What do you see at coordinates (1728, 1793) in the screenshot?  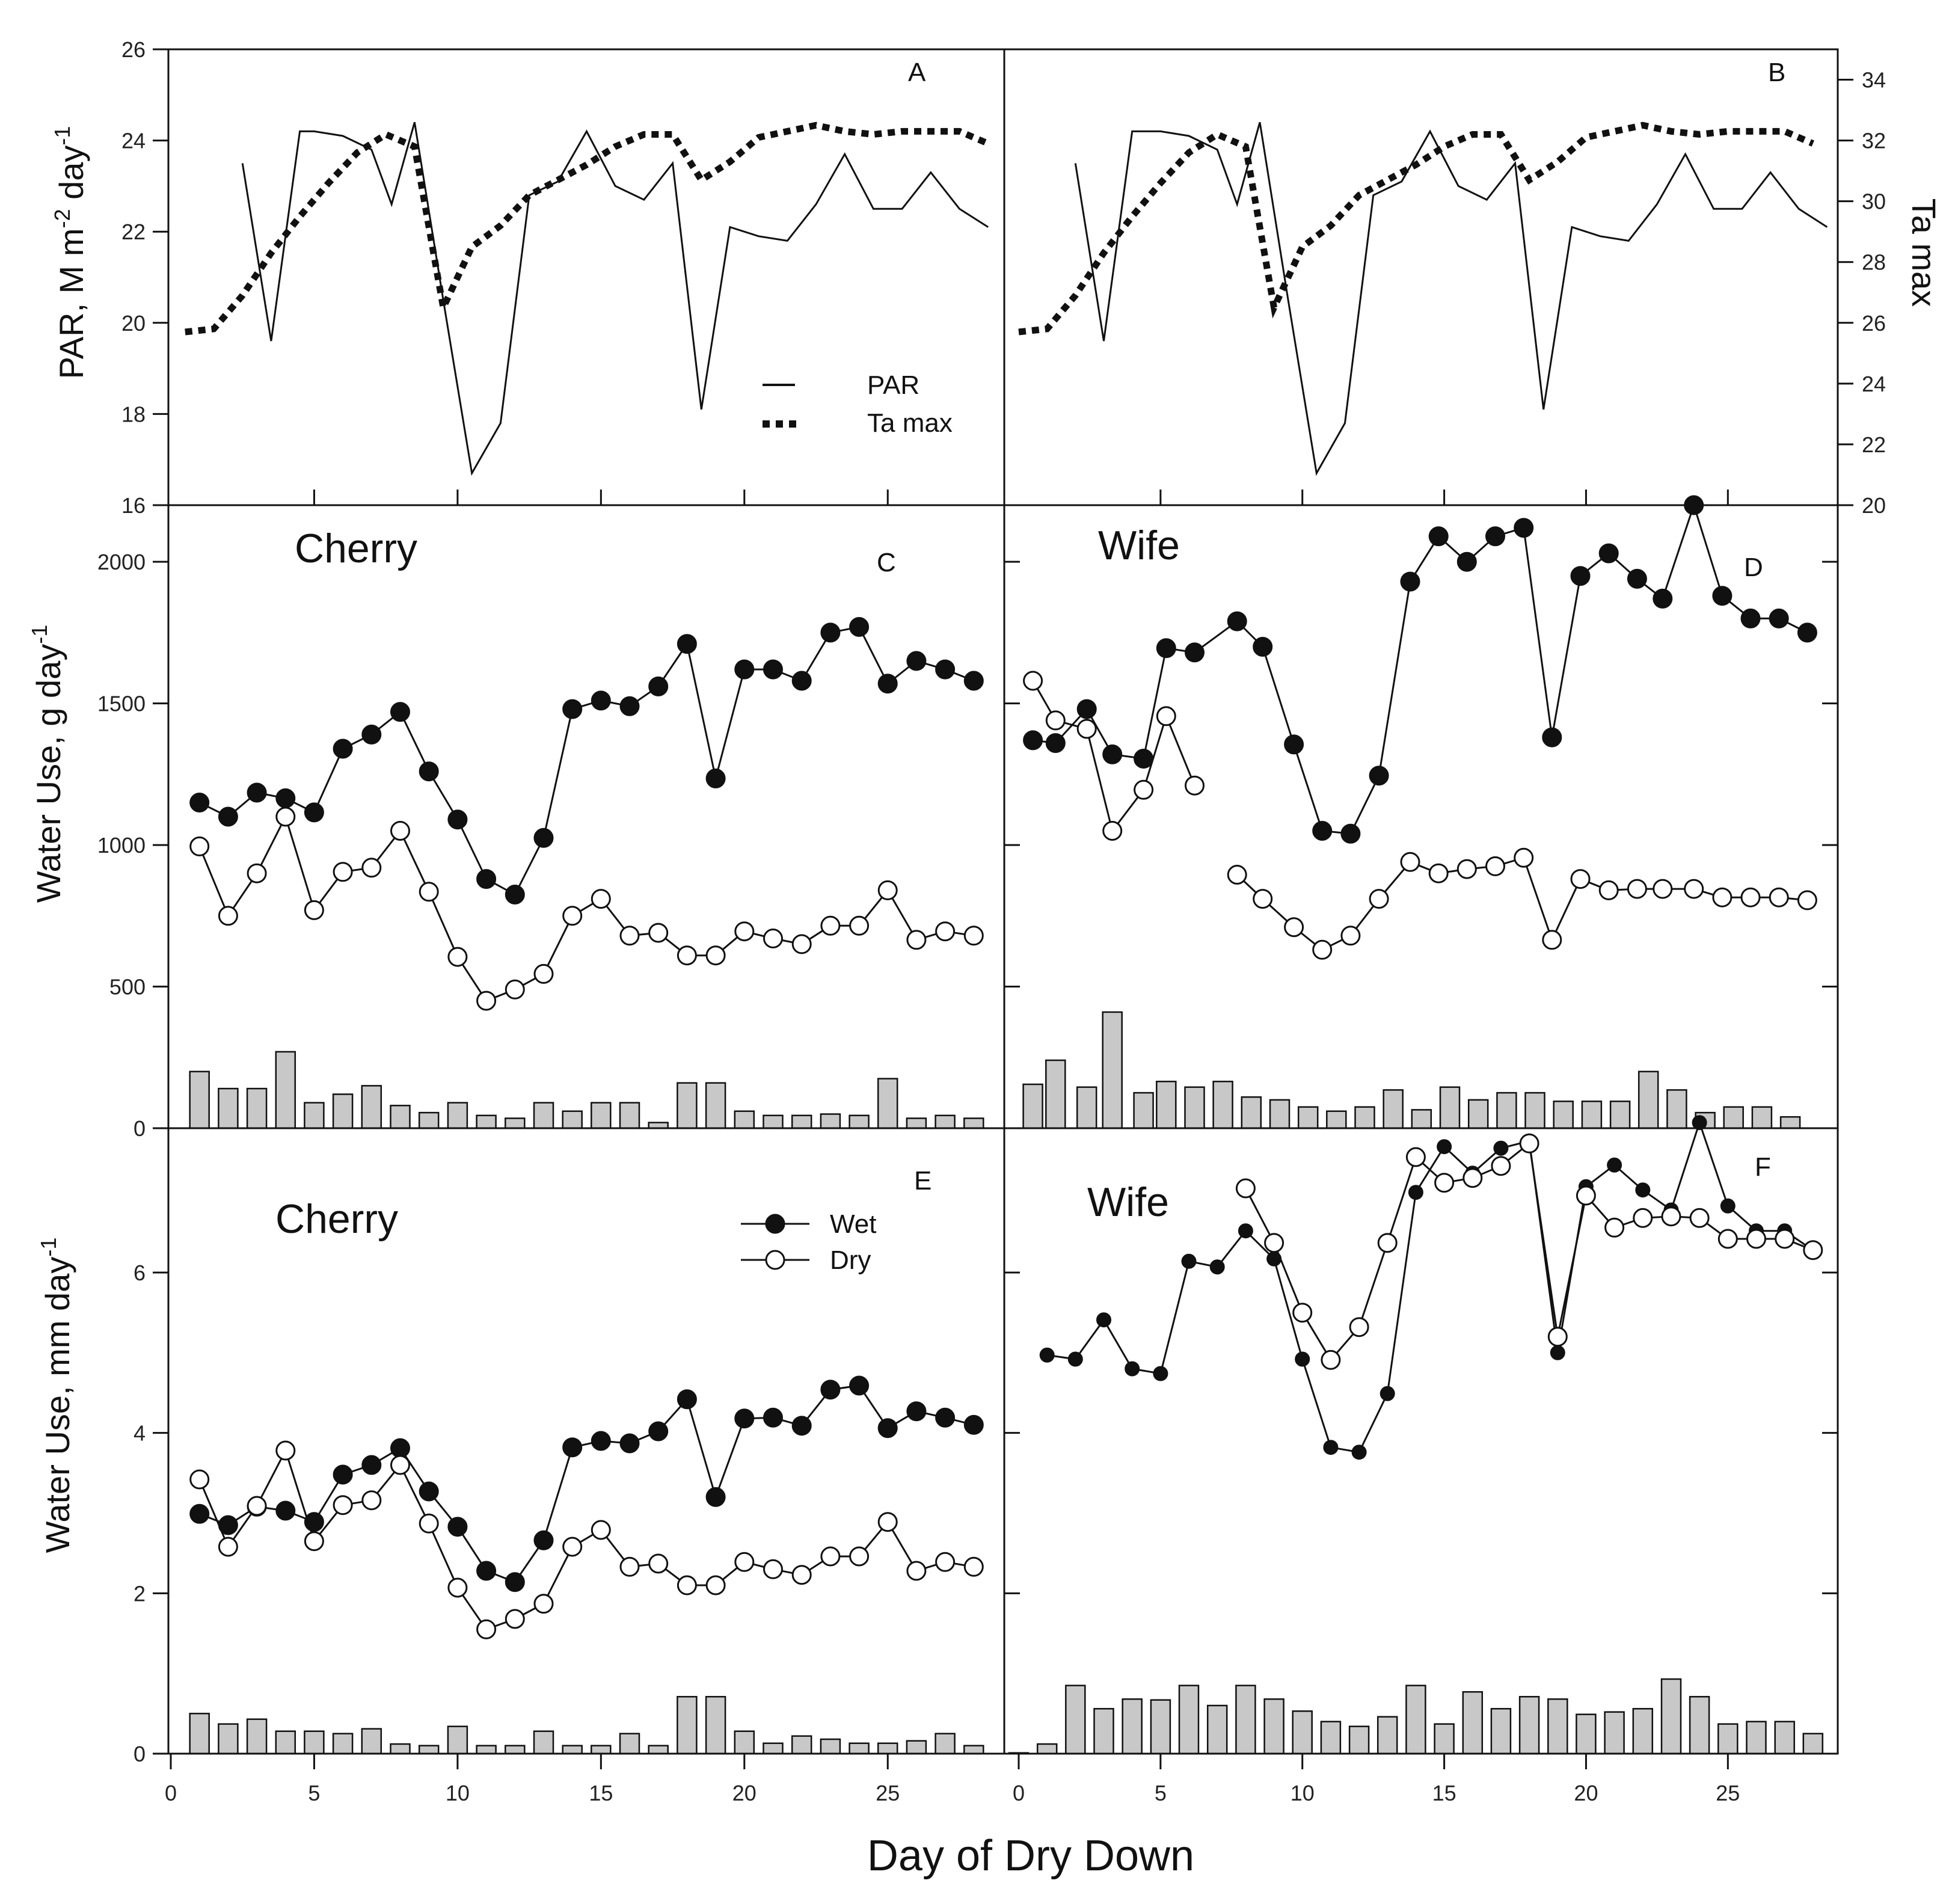 I see `panel-f-xtick-label: 25` at bounding box center [1728, 1793].